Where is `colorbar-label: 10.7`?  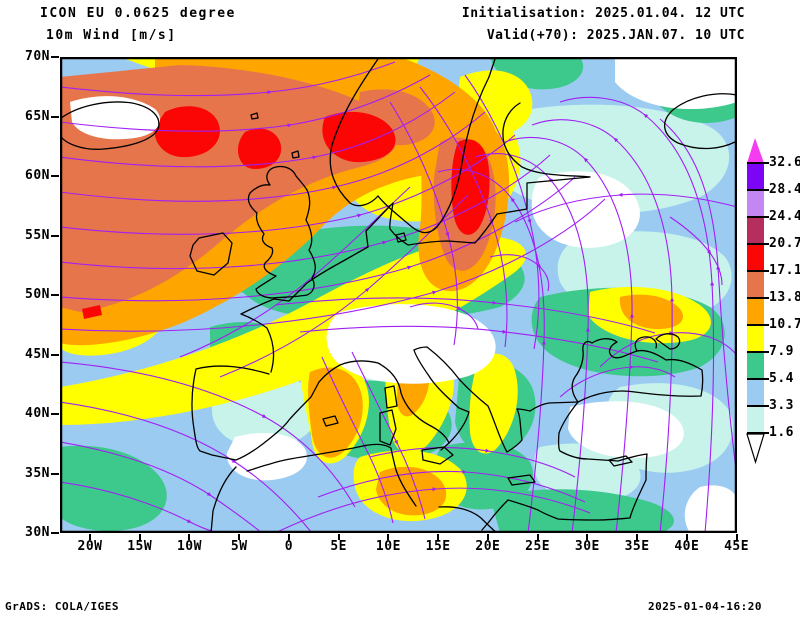 colorbar-label: 10.7 is located at coordinates (784, 324).